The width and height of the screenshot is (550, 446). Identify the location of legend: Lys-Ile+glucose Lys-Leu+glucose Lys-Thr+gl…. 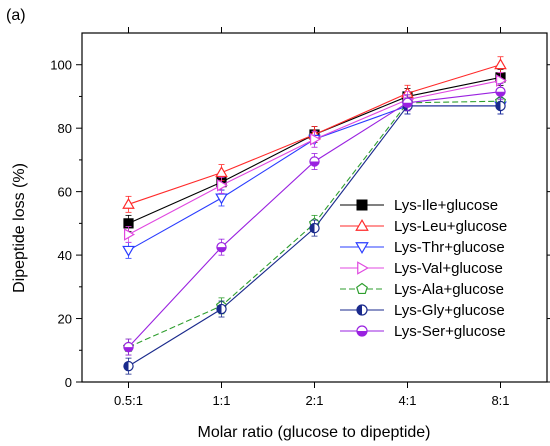
(423, 268).